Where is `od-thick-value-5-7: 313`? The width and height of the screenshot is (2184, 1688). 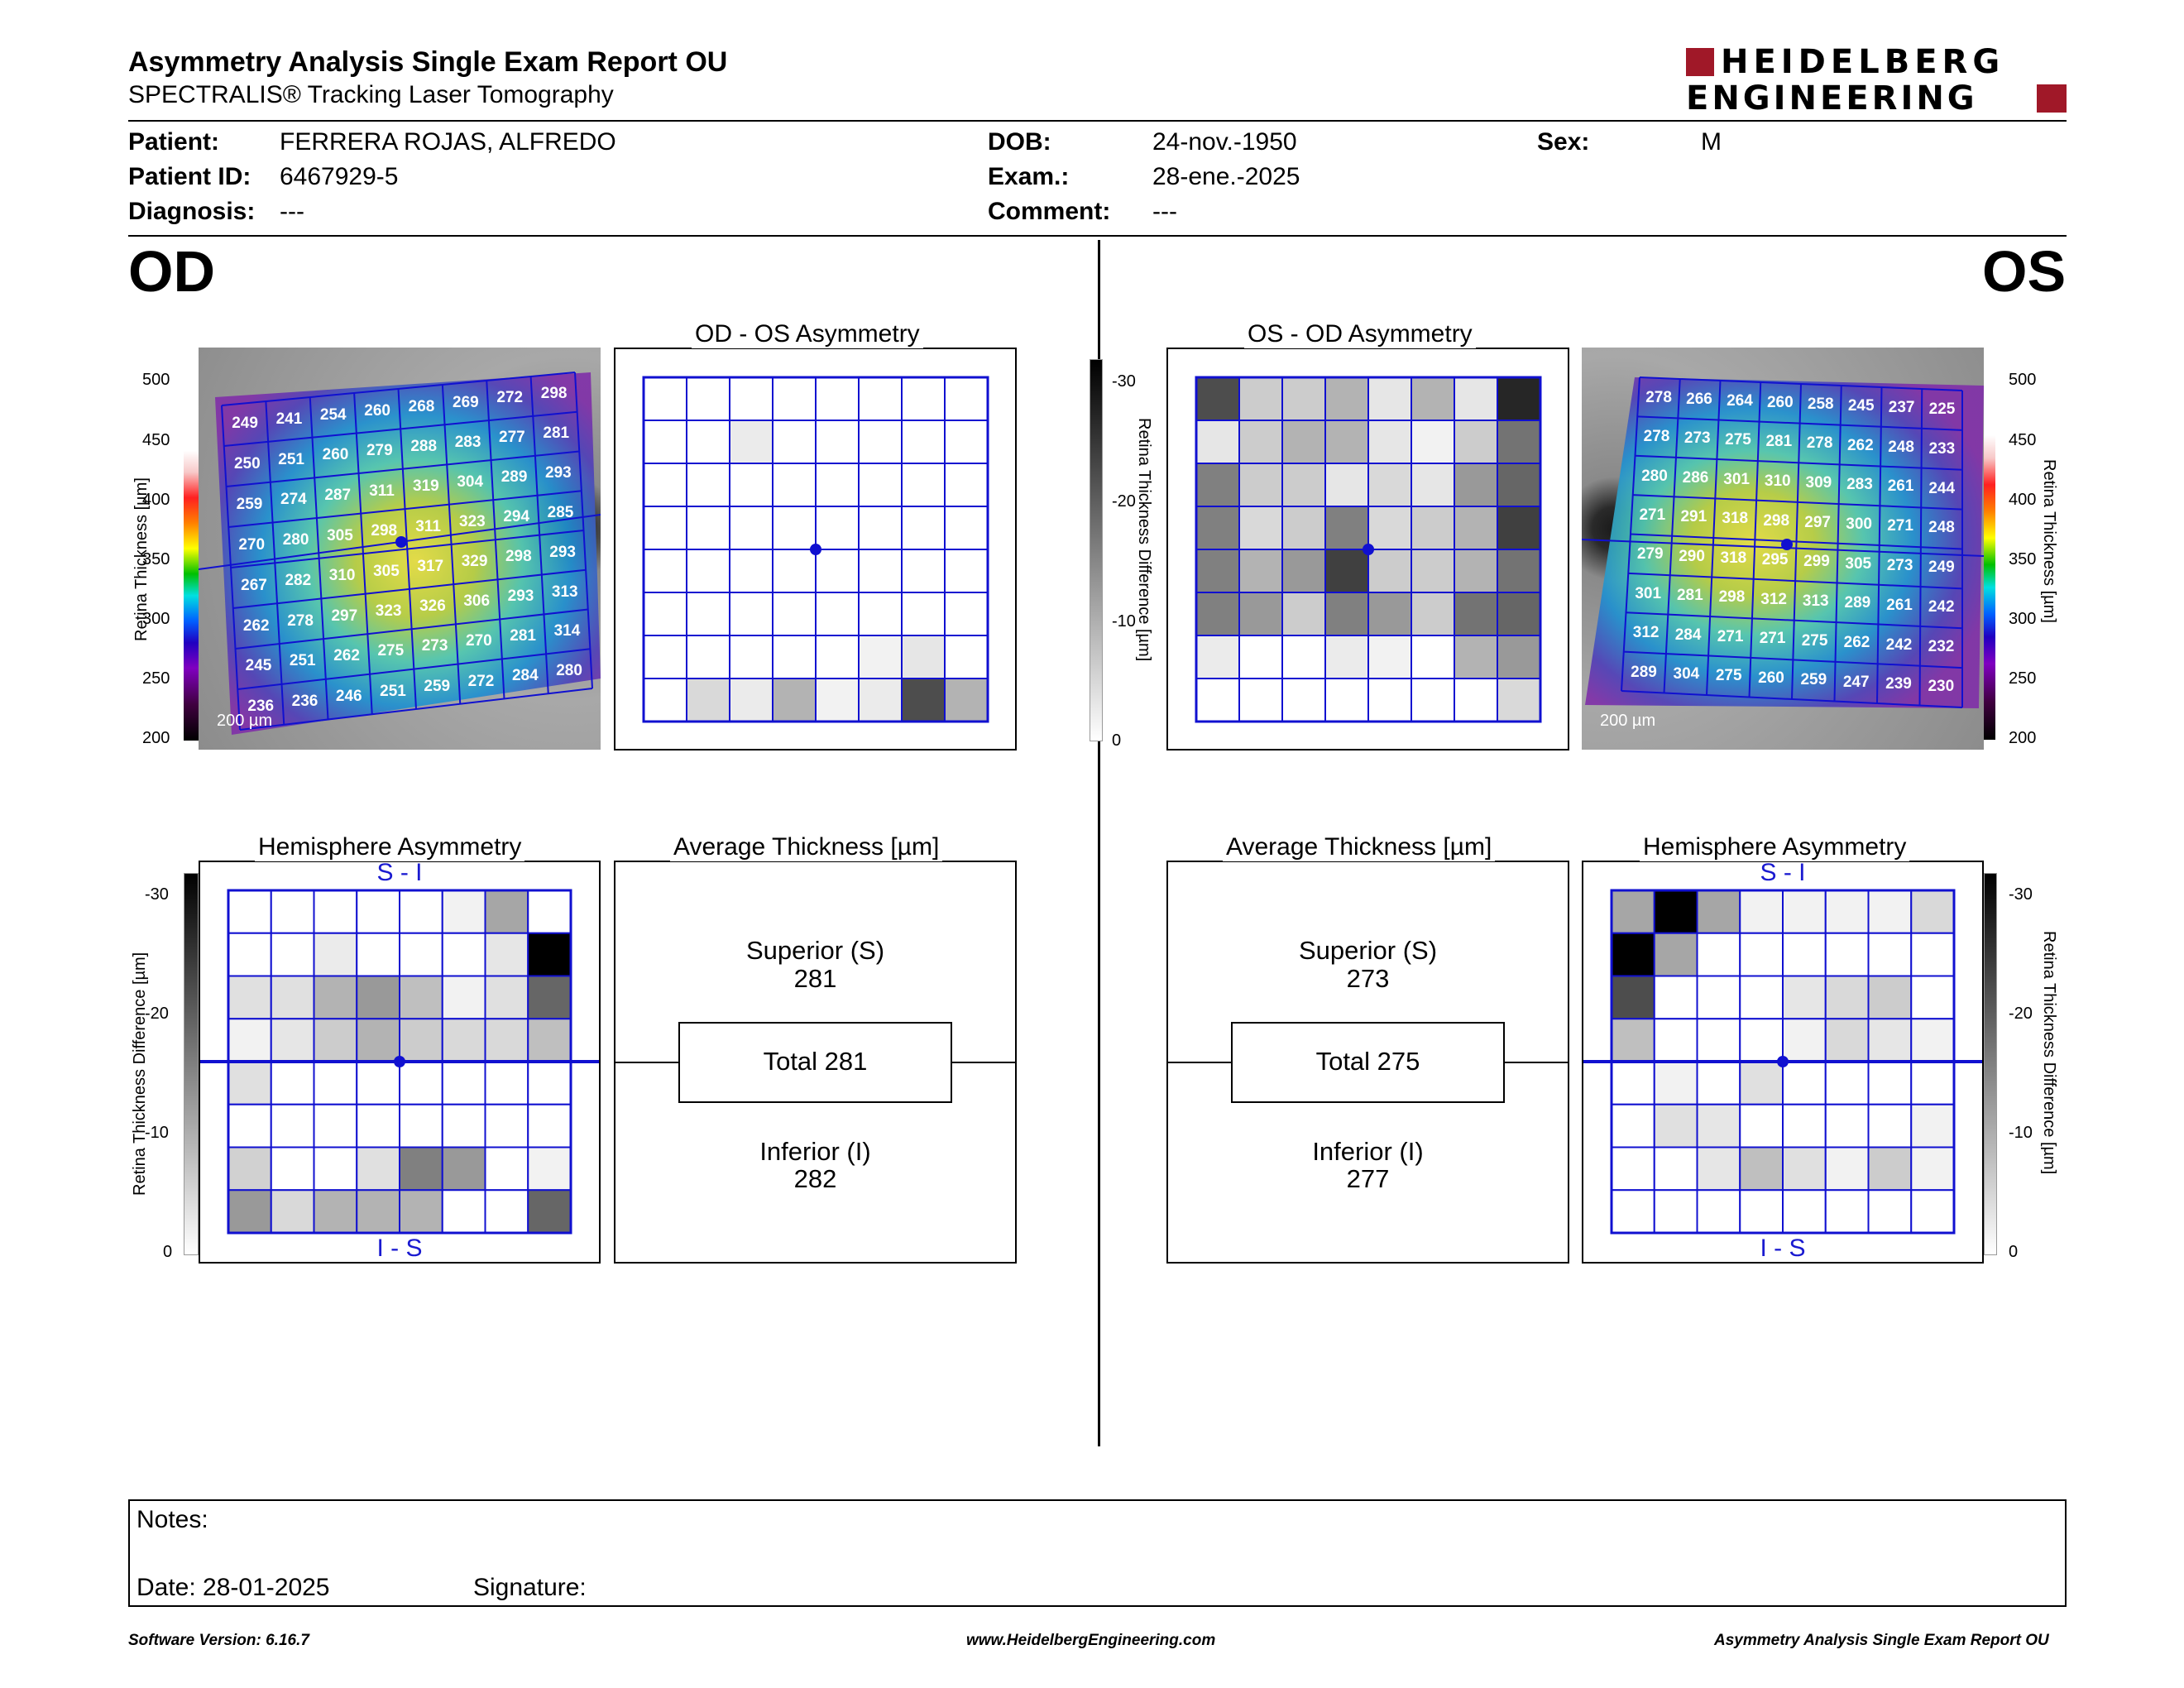
od-thick-value-5-7: 313 is located at coordinates (564, 592).